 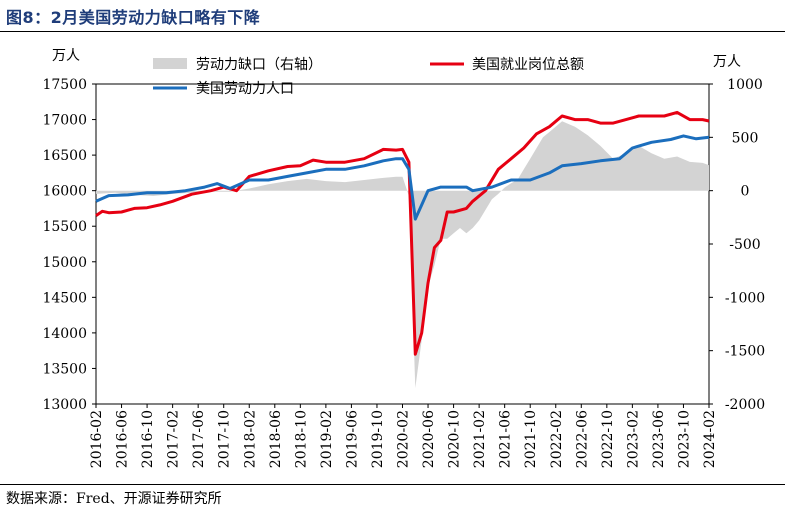 What do you see at coordinates (429, 439) in the screenshot?
I see `x-tick-label: 2020-06` at bounding box center [429, 439].